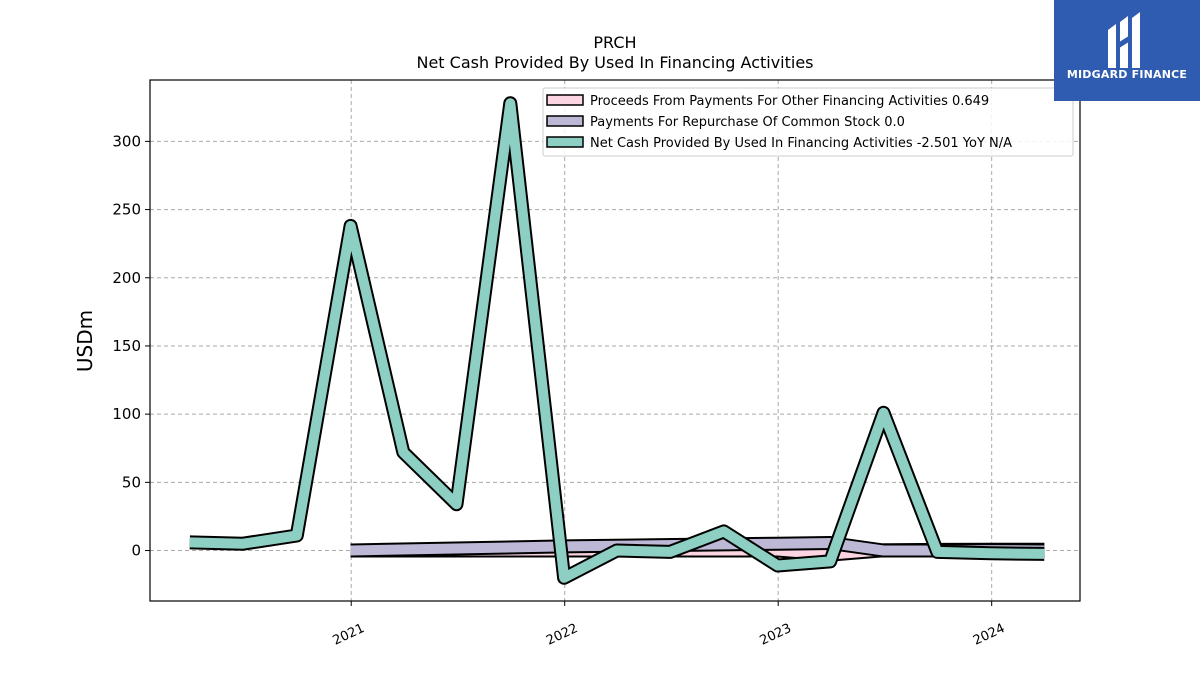 The image size is (1200, 675). I want to click on y-axis-label: USDm, so click(85, 341).